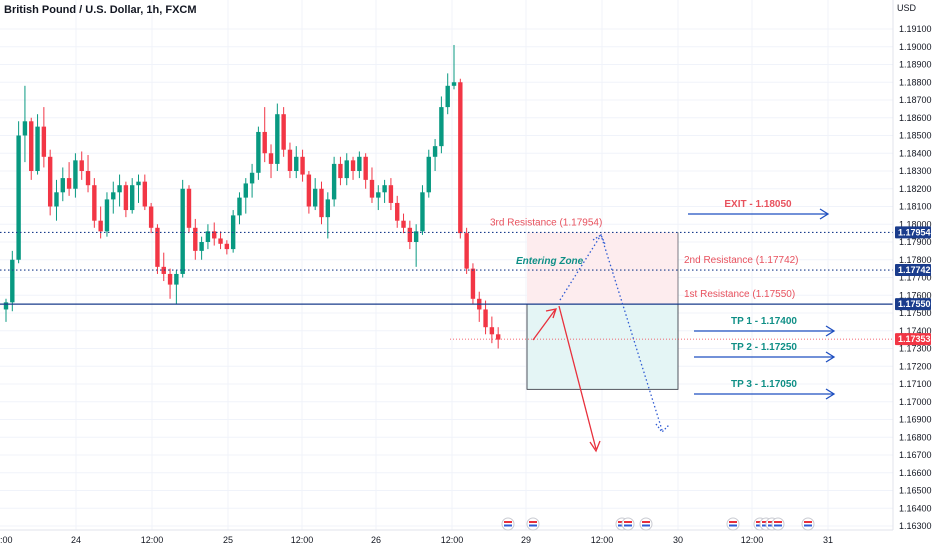  I want to click on chart-title: British Pound / U.S. Dollar, 1h, FXCM, so click(100, 10).